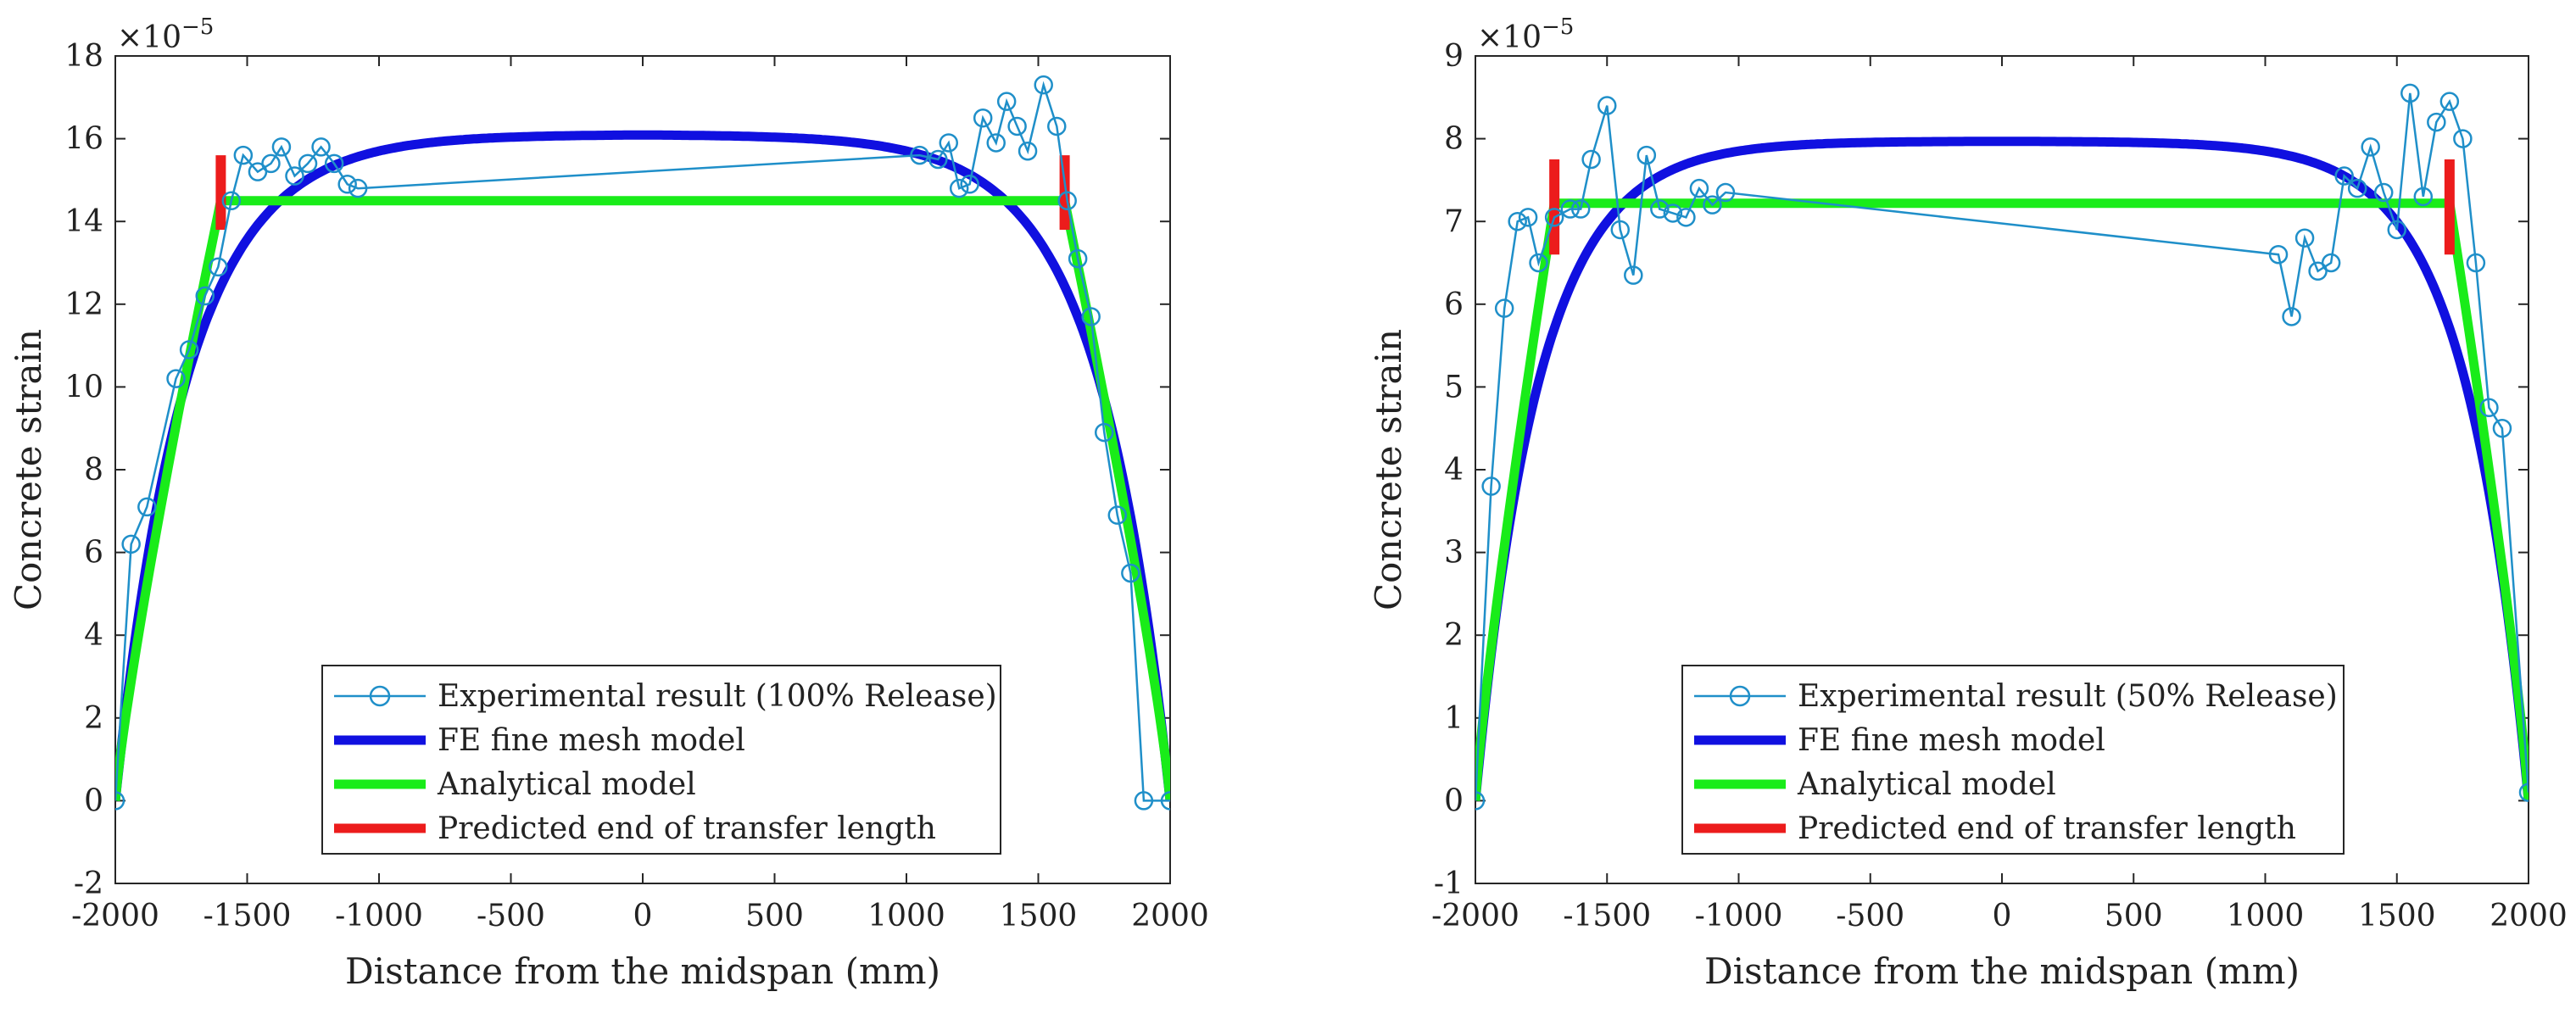 Image resolution: width=2576 pixels, height=1014 pixels. I want to click on x-axis-title: Distance from the midspan (mm), so click(642, 971).